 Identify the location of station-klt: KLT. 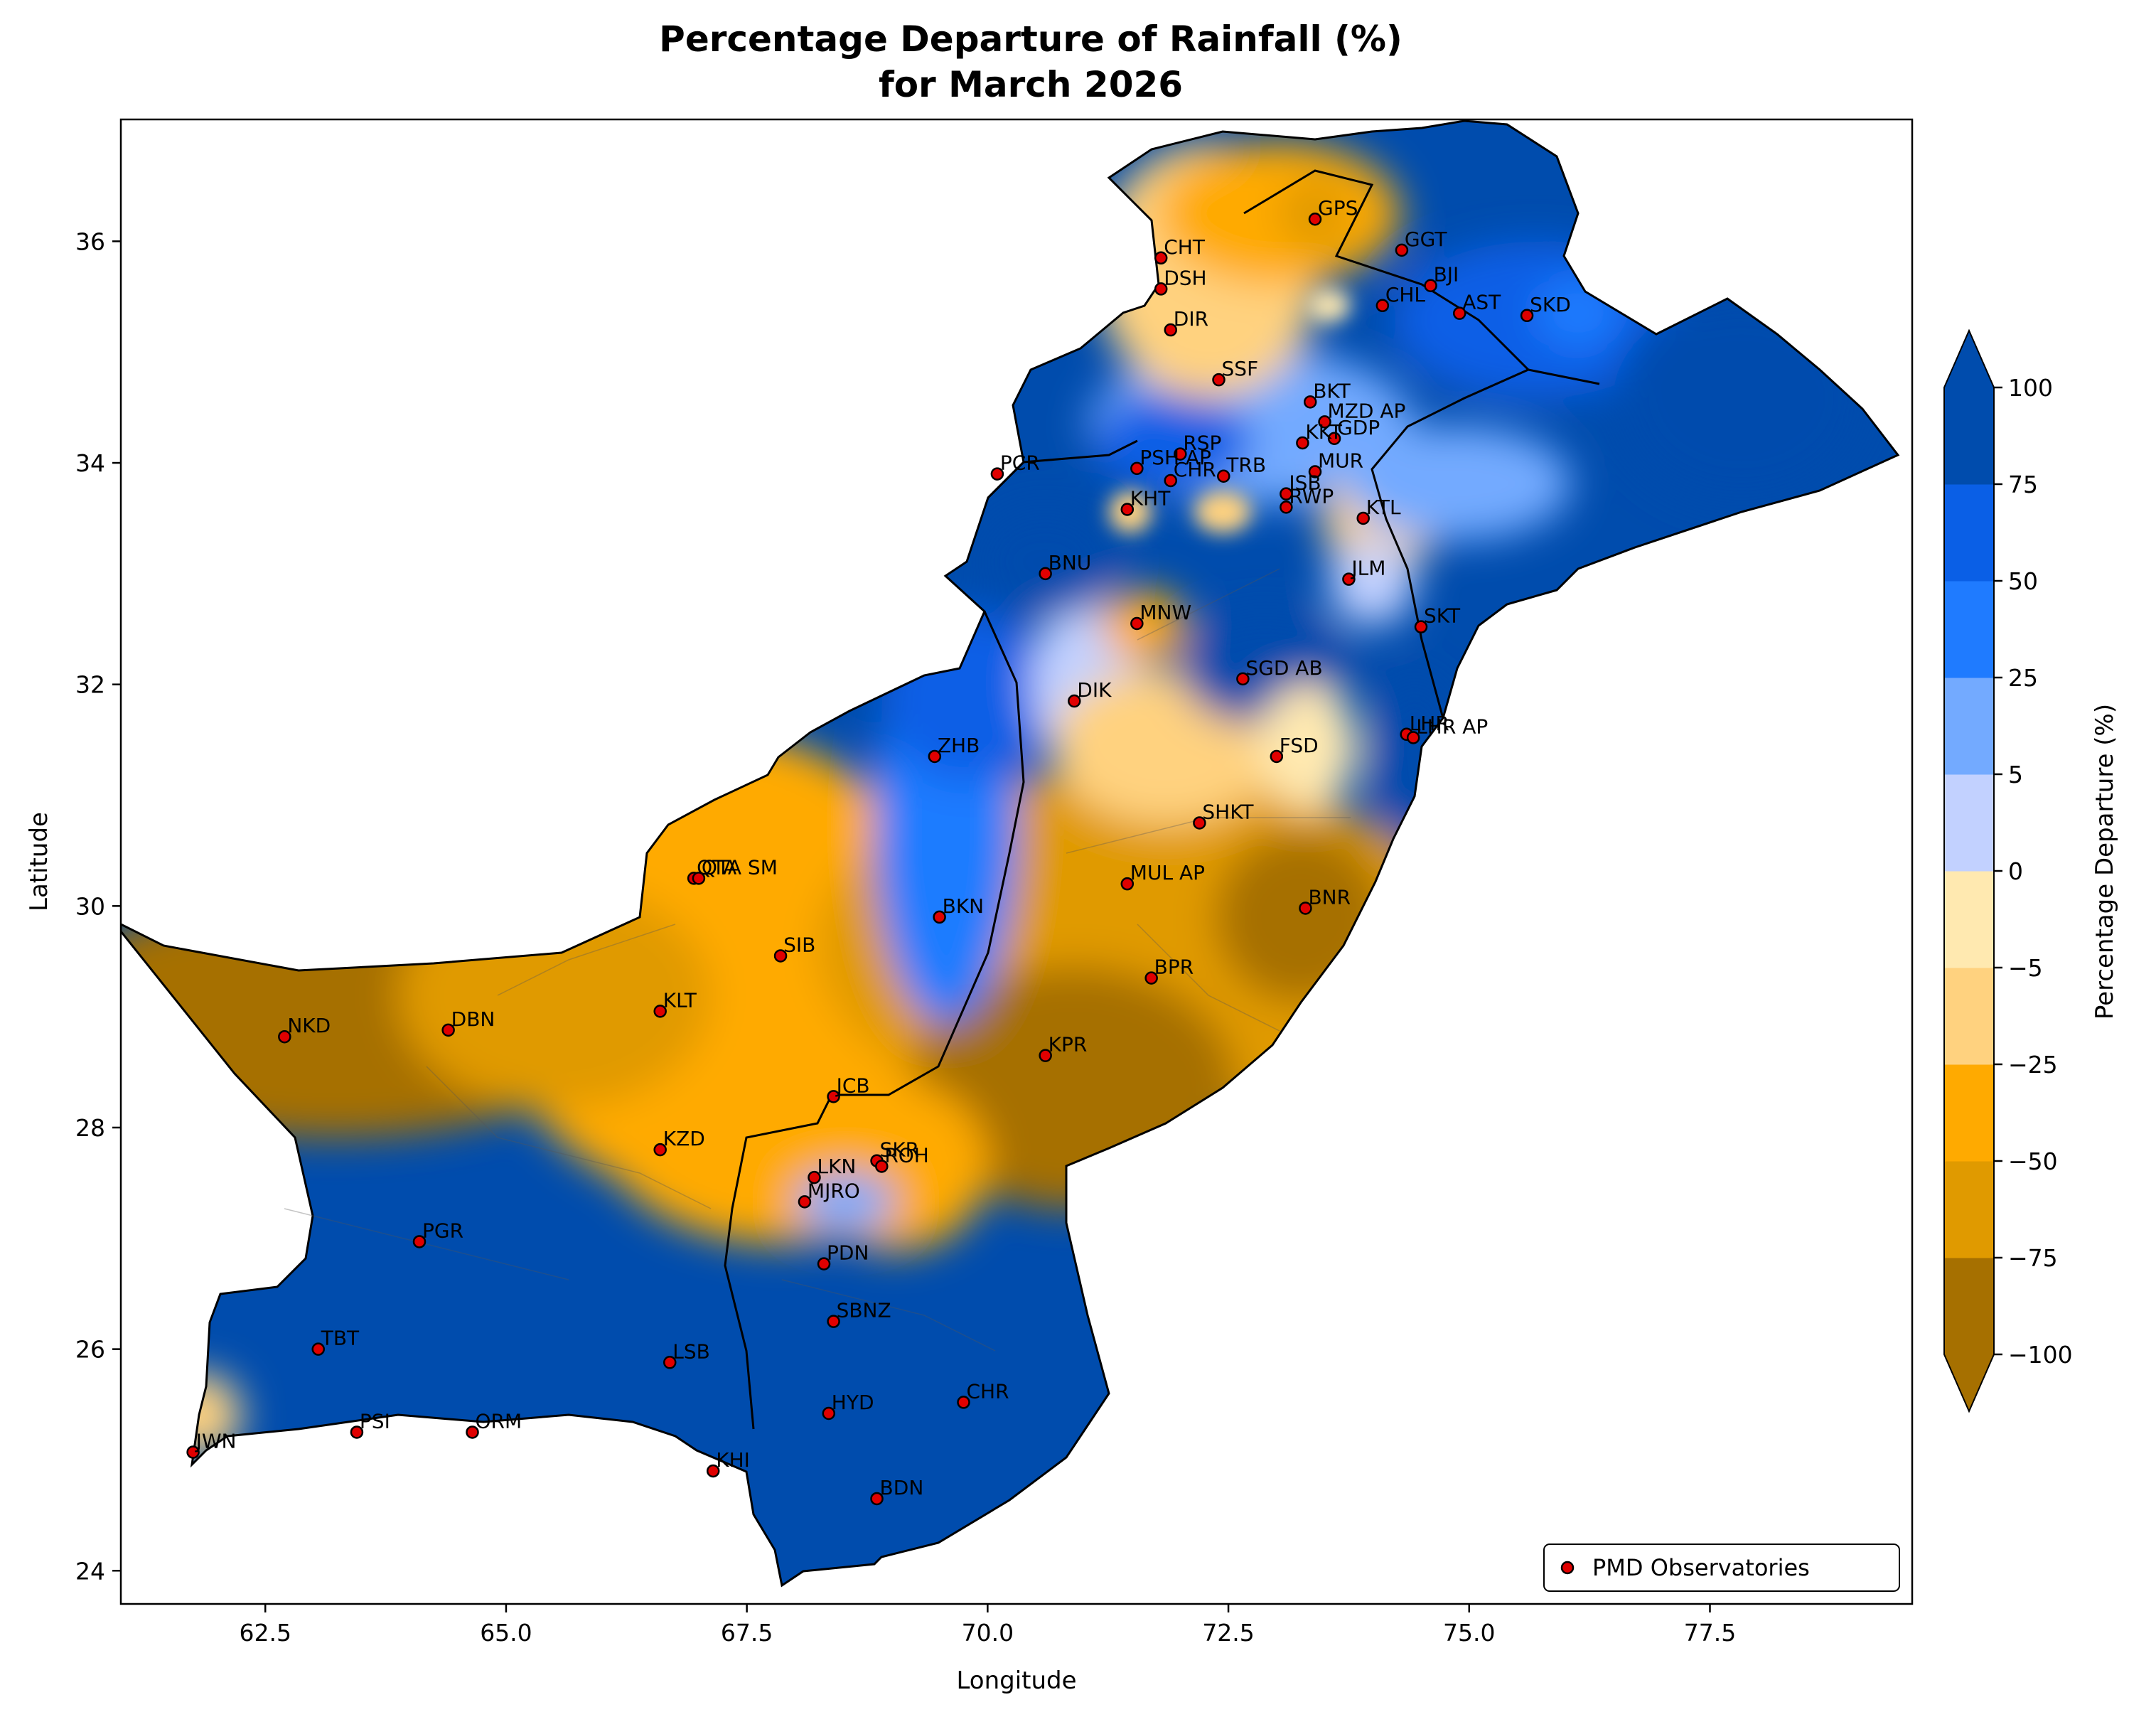
(675, 1003).